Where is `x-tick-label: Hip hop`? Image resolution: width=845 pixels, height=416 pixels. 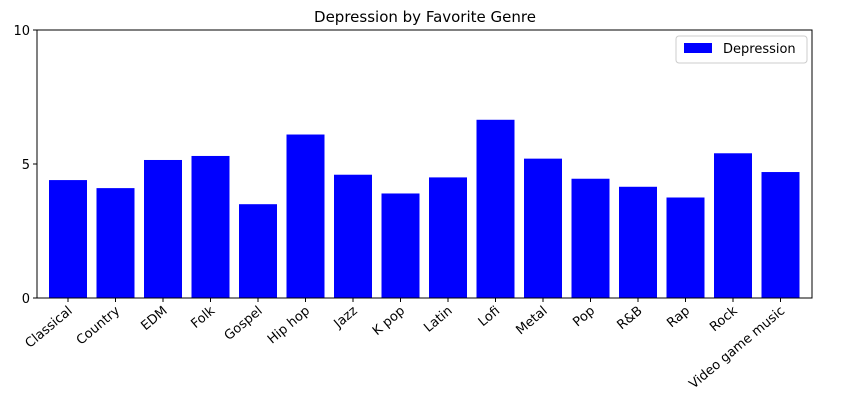
x-tick-label: Hip hop is located at coordinates (289, 326).